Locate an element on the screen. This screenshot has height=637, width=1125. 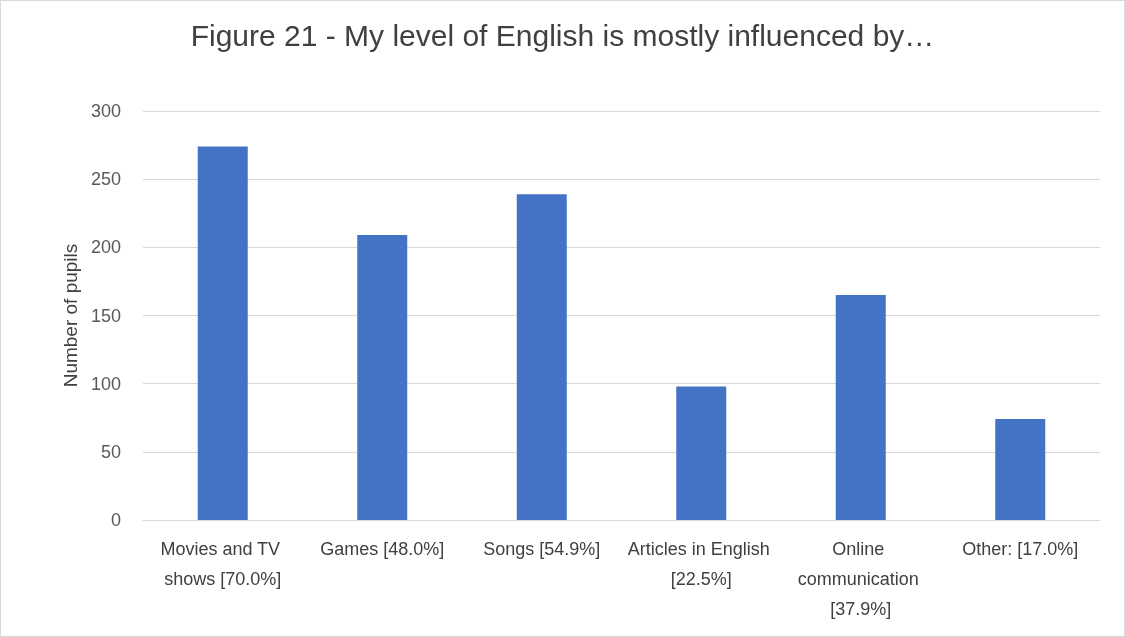
y-tick-label: 200 is located at coordinates (105, 247).